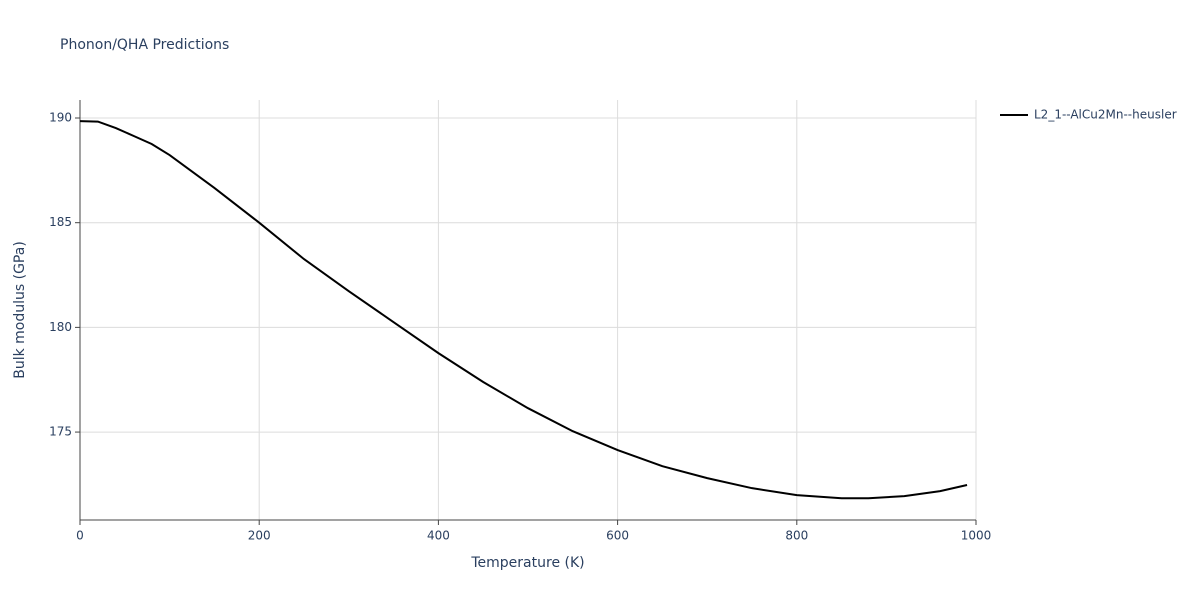 This screenshot has width=1200, height=600. What do you see at coordinates (976, 536) in the screenshot?
I see `x-tick-label: 1000` at bounding box center [976, 536].